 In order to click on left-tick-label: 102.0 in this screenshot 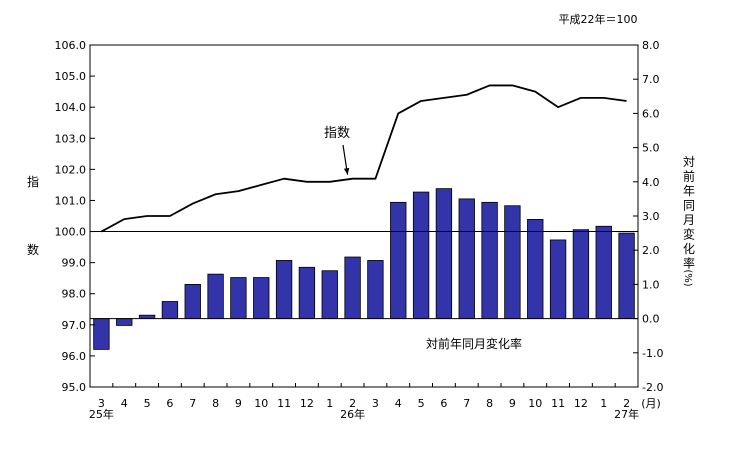, I will do `click(71, 169)`.